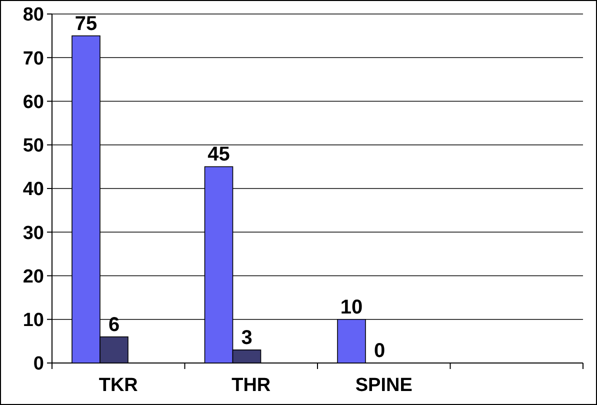 This screenshot has width=597, height=405. Describe the element at coordinates (251, 385) in the screenshot. I see `x-tick-label: THR` at that location.